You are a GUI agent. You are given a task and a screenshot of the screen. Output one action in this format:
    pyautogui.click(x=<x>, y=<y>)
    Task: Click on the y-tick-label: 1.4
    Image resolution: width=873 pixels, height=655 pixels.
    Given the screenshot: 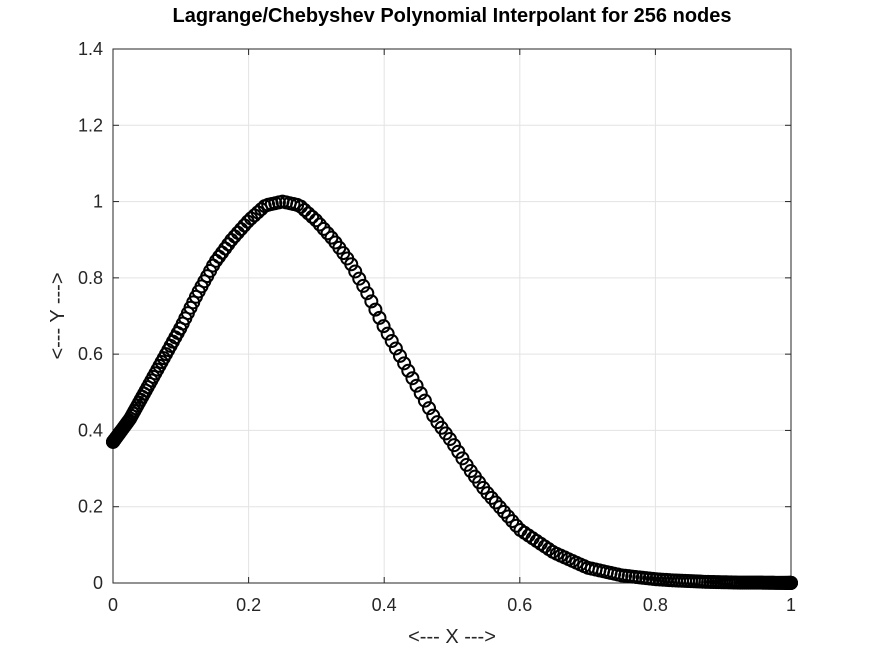 What is the action you would take?
    pyautogui.click(x=90, y=49)
    